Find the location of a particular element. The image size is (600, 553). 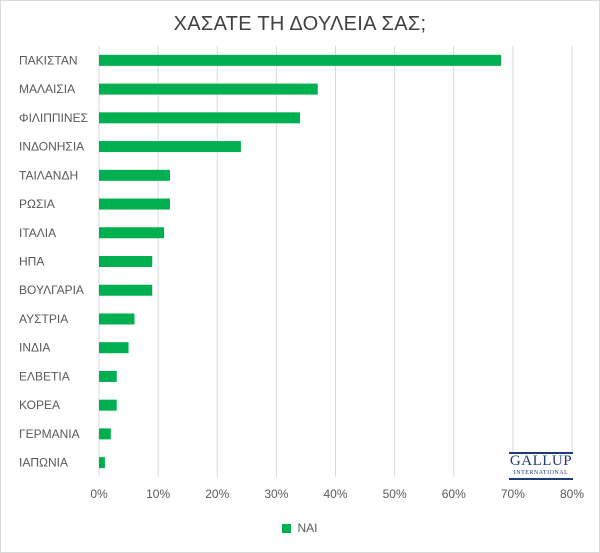

x-tick-label: 80% is located at coordinates (572, 494).